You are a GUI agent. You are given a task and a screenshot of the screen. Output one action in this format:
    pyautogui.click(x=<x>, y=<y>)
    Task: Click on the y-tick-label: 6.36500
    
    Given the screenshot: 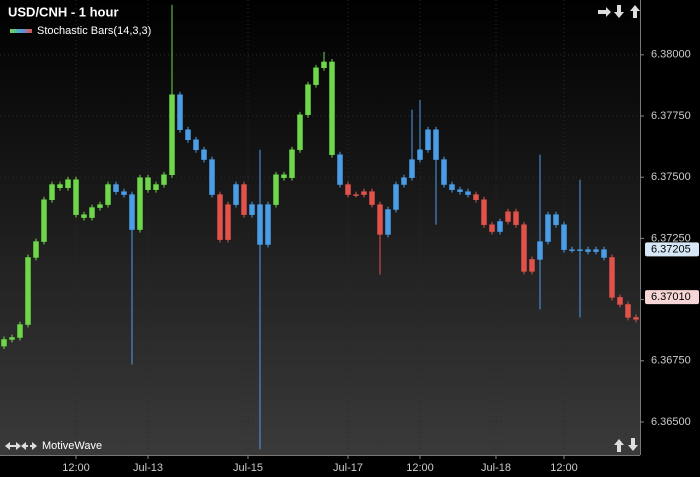 What is the action you would take?
    pyautogui.click(x=671, y=422)
    